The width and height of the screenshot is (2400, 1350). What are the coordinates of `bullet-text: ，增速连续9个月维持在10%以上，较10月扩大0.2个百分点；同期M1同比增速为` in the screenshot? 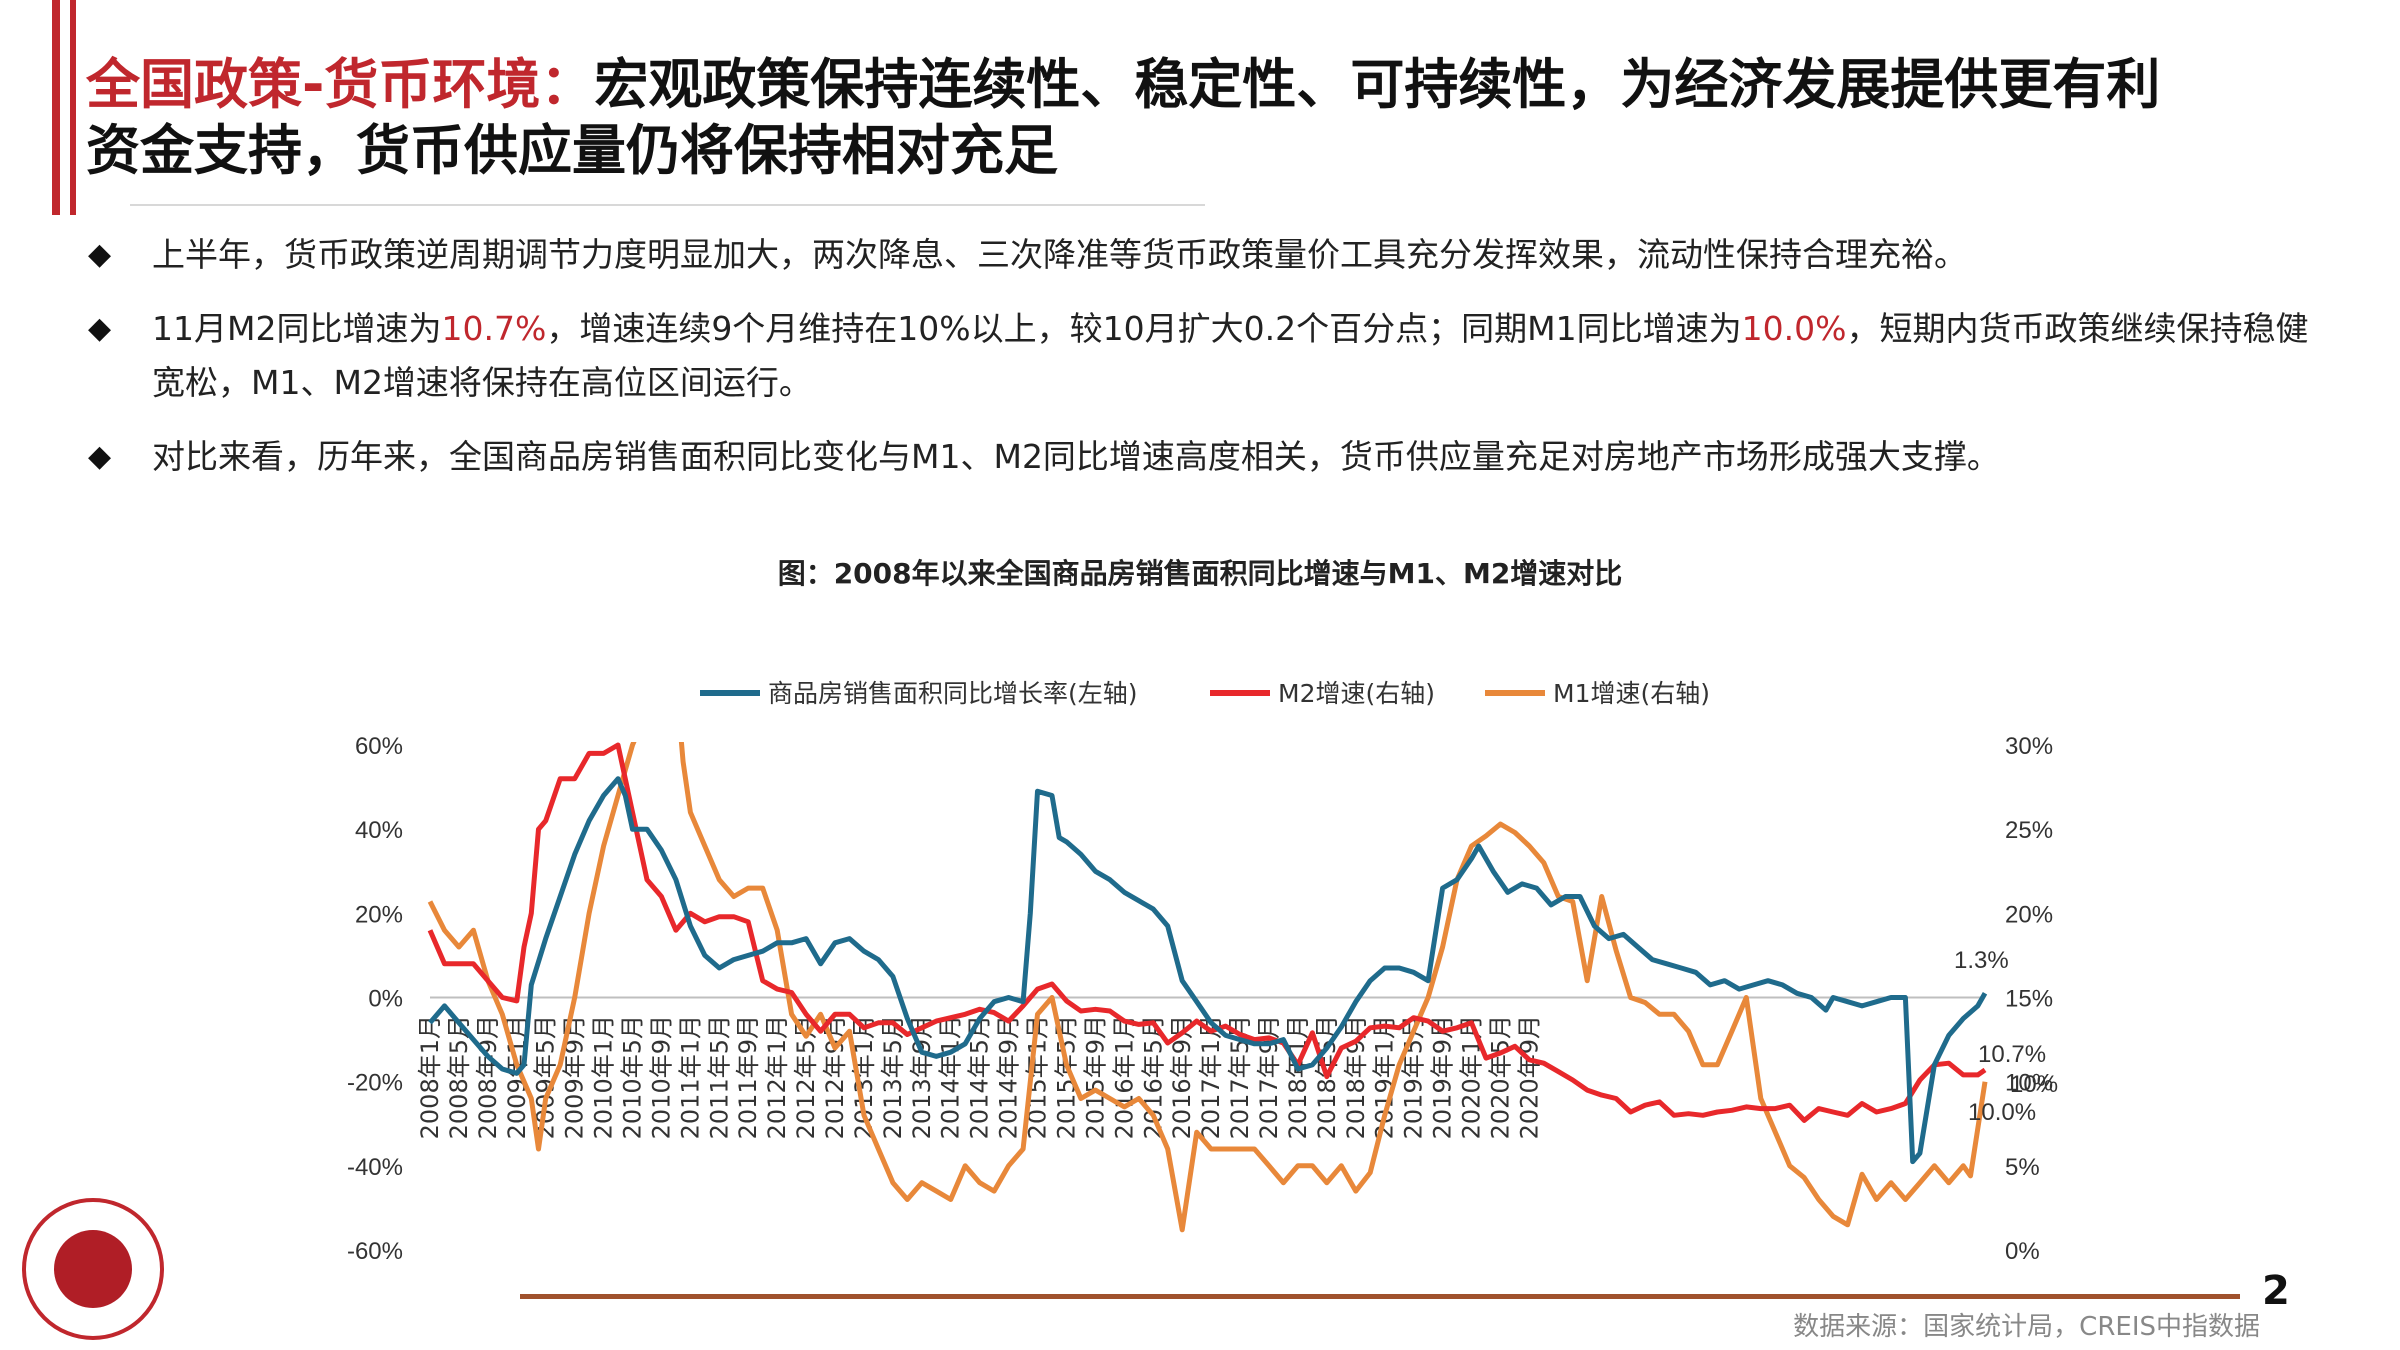 It's located at (1144, 328).